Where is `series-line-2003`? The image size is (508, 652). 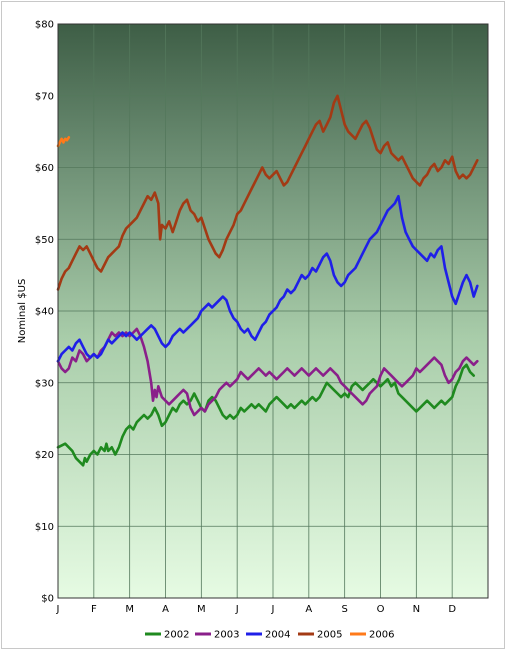
series-line-2003 is located at coordinates (267, 372).